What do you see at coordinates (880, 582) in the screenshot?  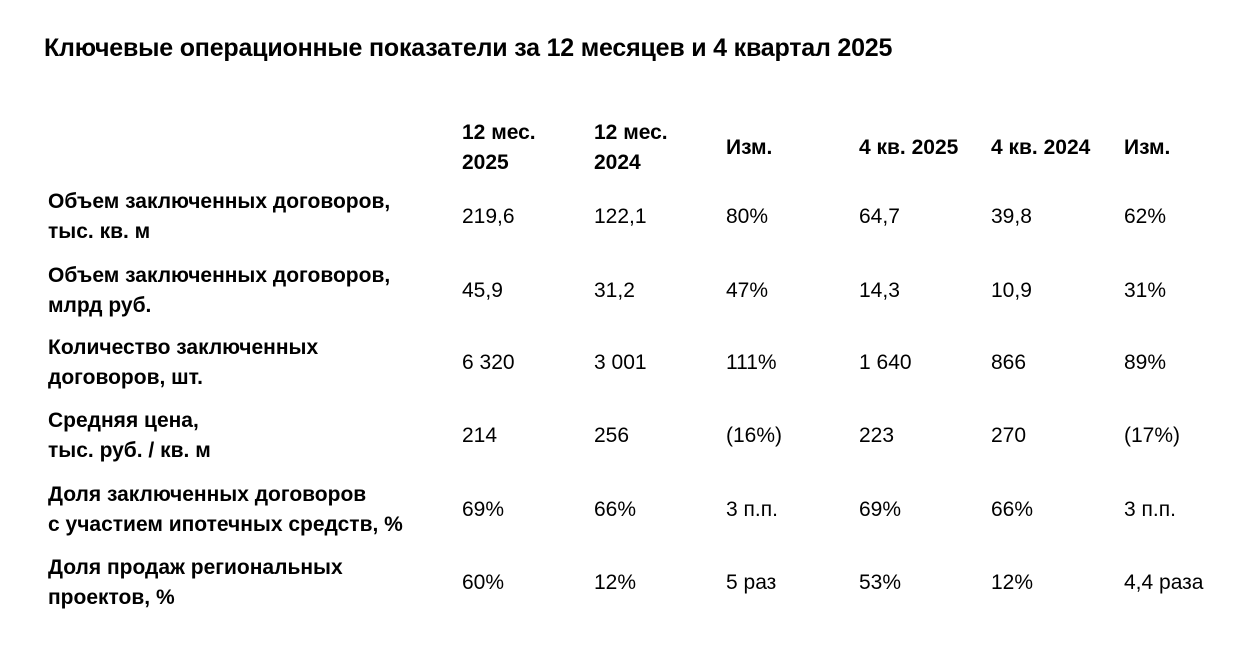 I see `table-cell: 53%` at bounding box center [880, 582].